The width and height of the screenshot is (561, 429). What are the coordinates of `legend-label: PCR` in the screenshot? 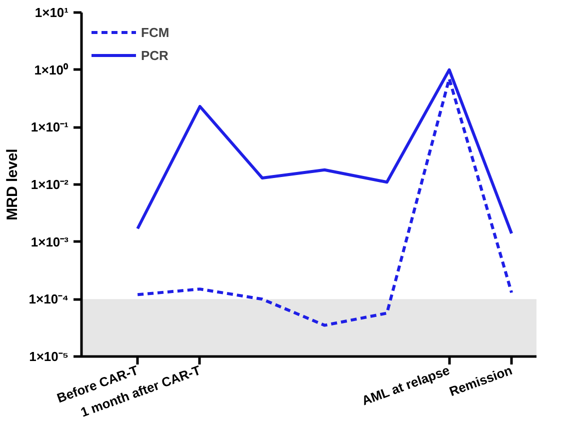 It's located at (154, 55).